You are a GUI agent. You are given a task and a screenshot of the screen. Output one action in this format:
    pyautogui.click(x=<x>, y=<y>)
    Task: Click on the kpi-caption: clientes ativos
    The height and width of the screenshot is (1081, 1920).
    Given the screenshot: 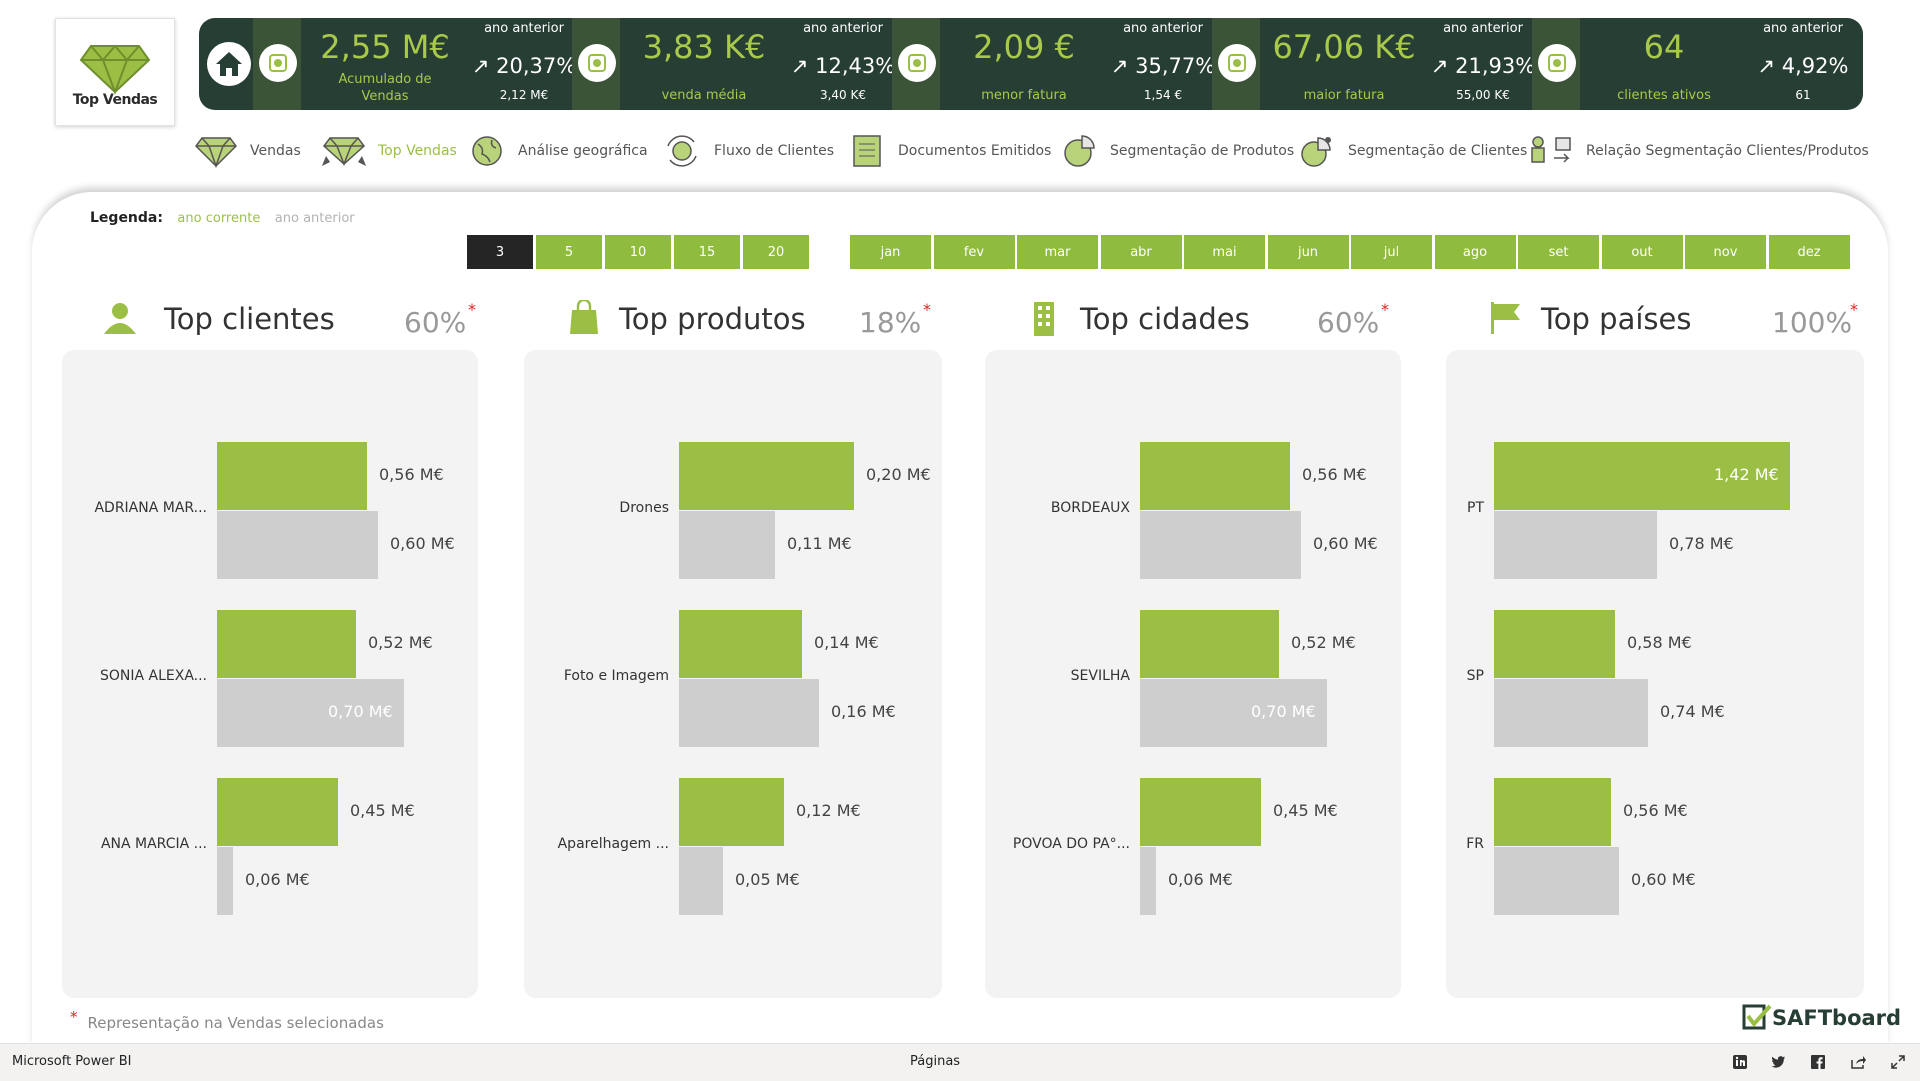 What is the action you would take?
    pyautogui.click(x=1664, y=95)
    